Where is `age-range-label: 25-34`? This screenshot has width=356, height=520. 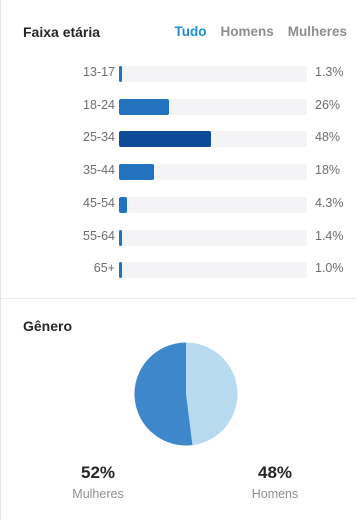
age-range-label: 25-34 is located at coordinates (99, 137).